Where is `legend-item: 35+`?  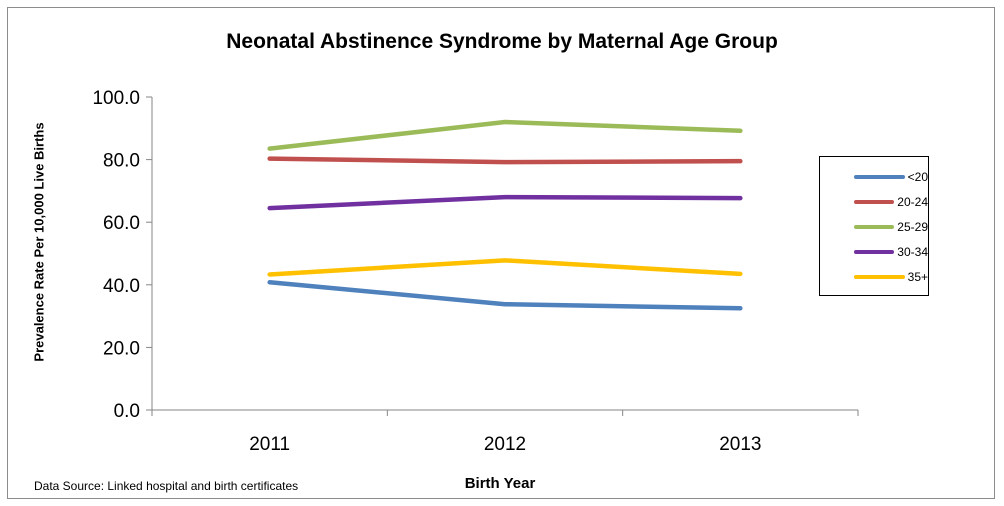
legend-item: 35+ is located at coordinates (874, 276).